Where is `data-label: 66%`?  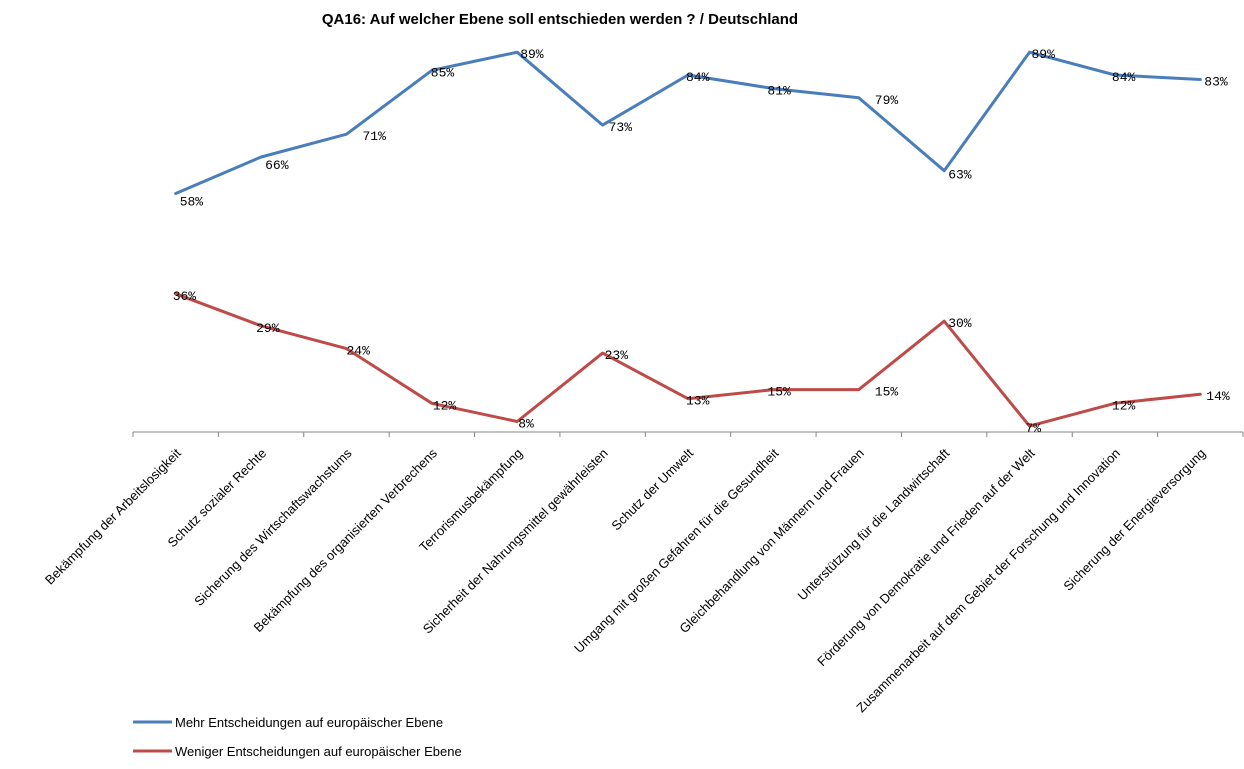
data-label: 66% is located at coordinates (277, 165).